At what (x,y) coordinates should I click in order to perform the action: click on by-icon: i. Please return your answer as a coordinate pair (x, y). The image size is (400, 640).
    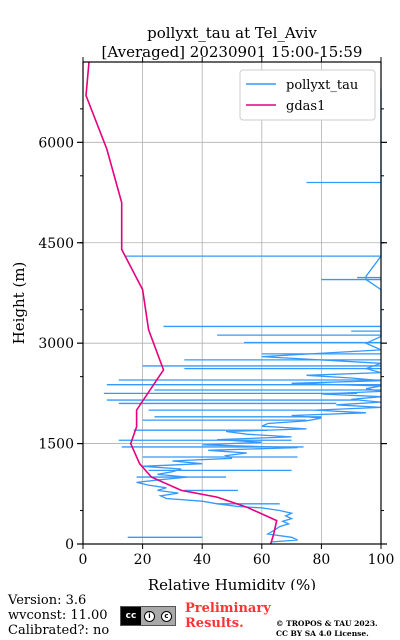
    Looking at the image, I should click on (149, 616).